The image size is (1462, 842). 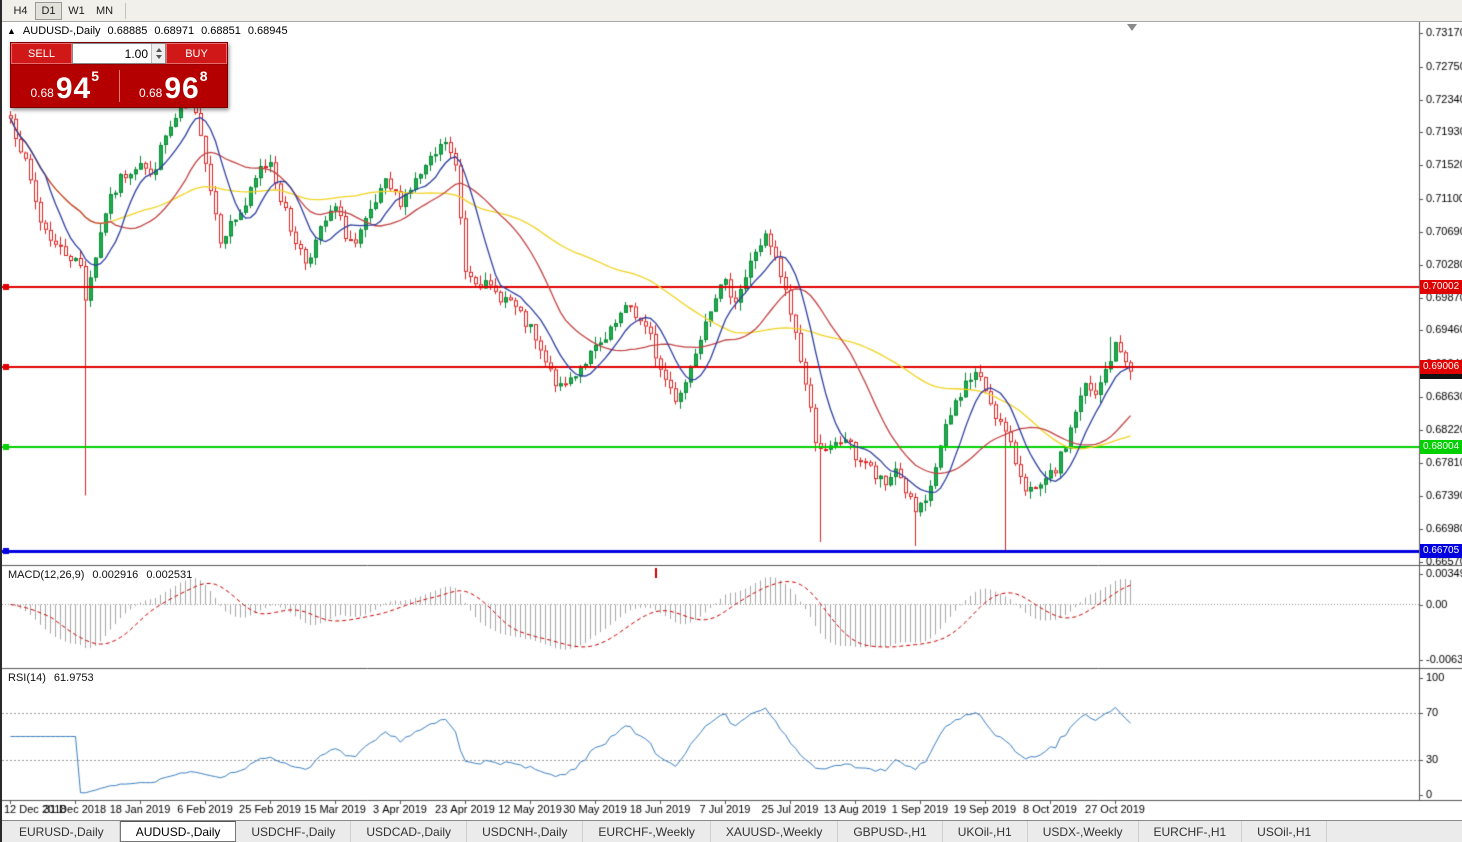 I want to click on chart-tab-xauusd-weekly: XAUUSD-,Weekly, so click(x=775, y=831).